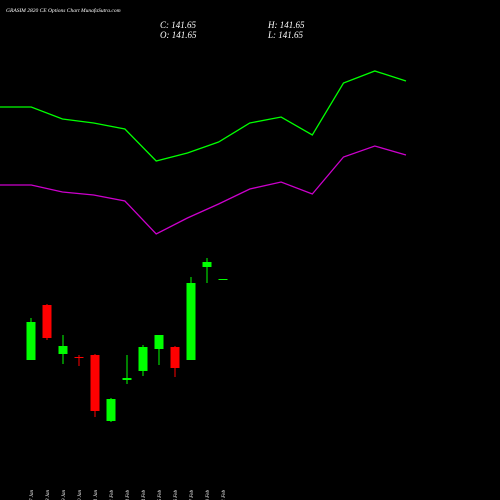 This screenshot has height=500, width=500. Describe the element at coordinates (32, 495) in the screenshot. I see `x-tick-label: 27 Jan` at that location.